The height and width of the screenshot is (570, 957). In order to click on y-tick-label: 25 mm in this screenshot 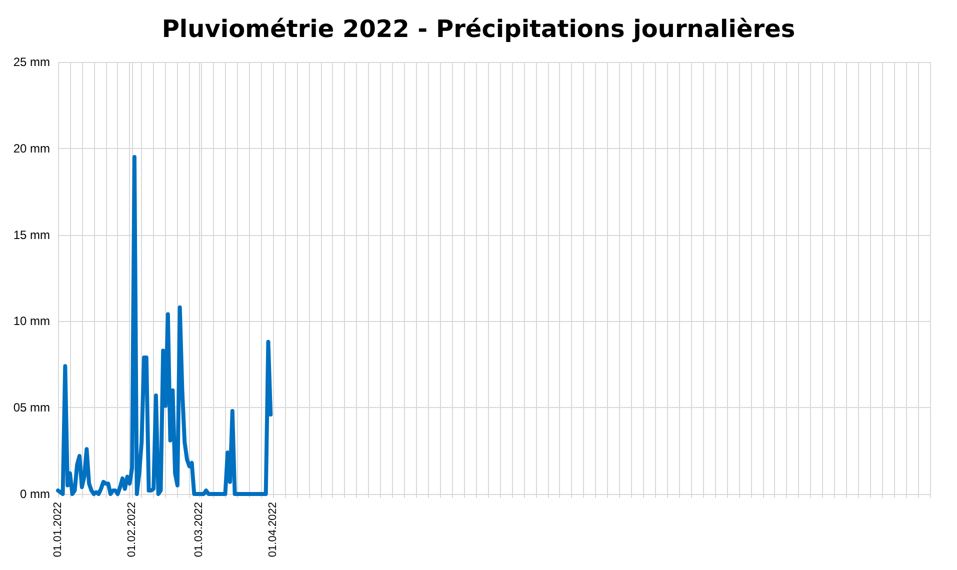, I will do `click(31, 62)`.